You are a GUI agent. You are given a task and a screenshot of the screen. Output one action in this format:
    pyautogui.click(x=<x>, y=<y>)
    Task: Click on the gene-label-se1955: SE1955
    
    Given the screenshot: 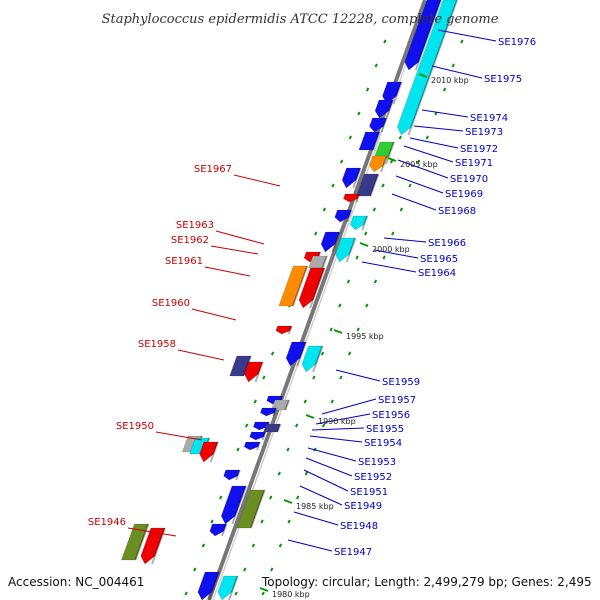 What is the action you would take?
    pyautogui.click(x=385, y=429)
    